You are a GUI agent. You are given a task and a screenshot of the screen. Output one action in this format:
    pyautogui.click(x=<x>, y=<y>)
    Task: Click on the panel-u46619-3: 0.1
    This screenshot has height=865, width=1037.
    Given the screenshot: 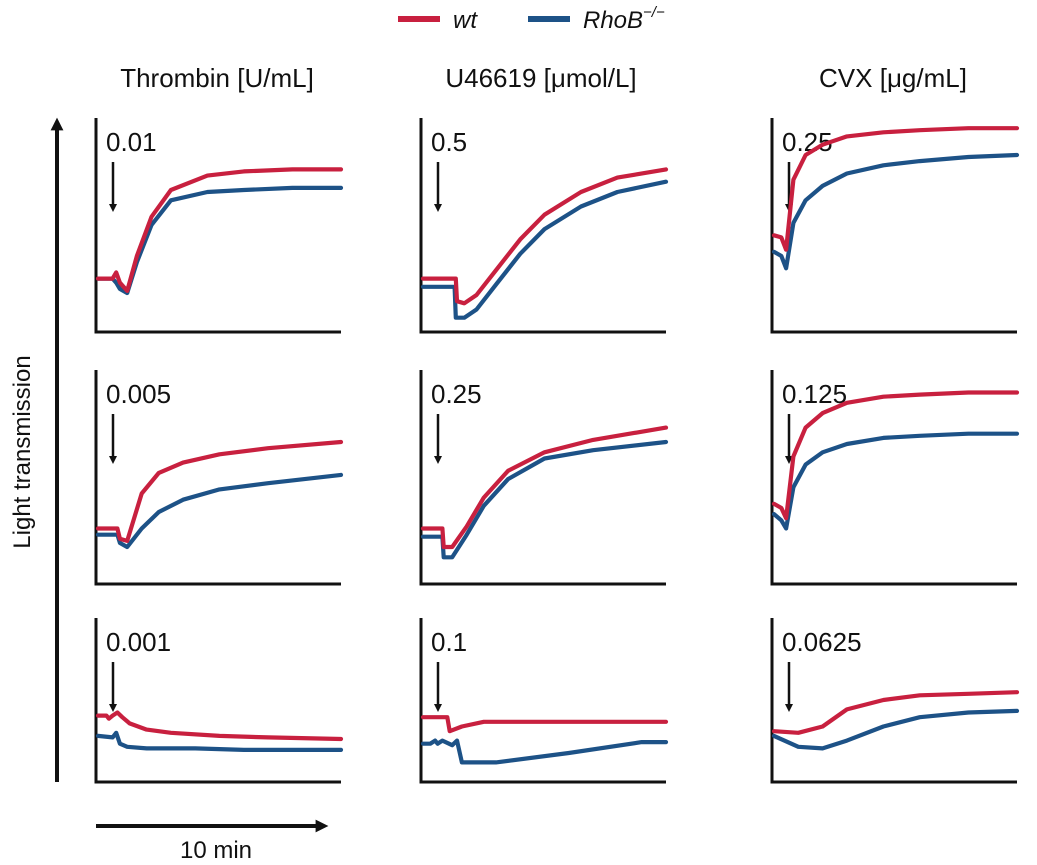 What is the action you would take?
    pyautogui.click(x=544, y=701)
    